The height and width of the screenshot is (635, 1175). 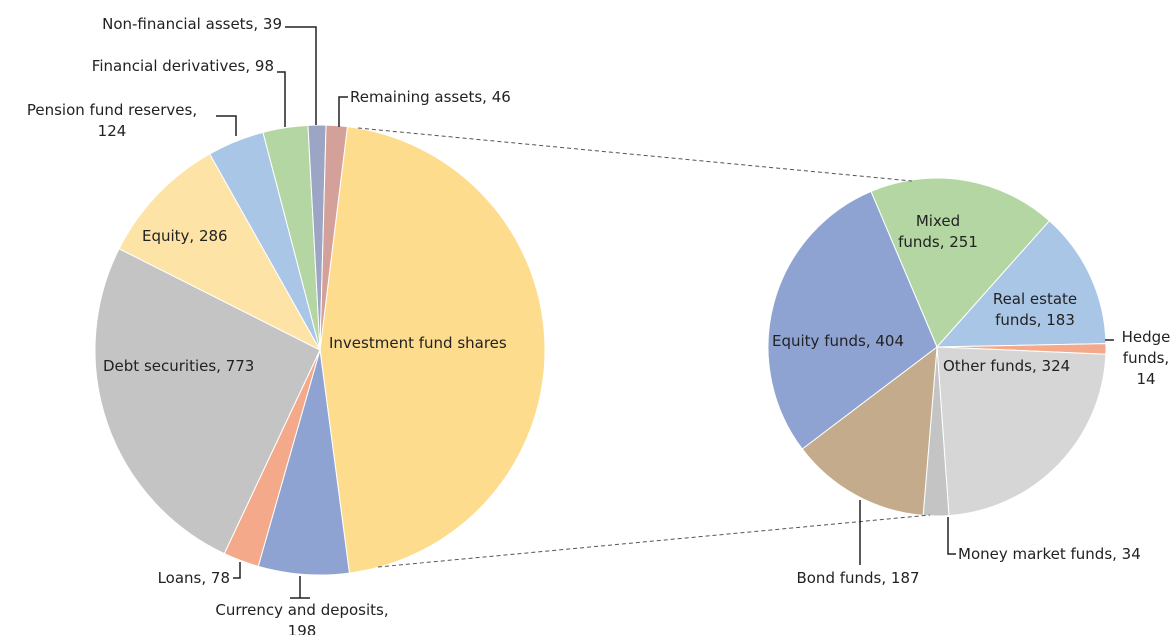 I want to click on slice-label: Equity, 286, so click(x=185, y=236).